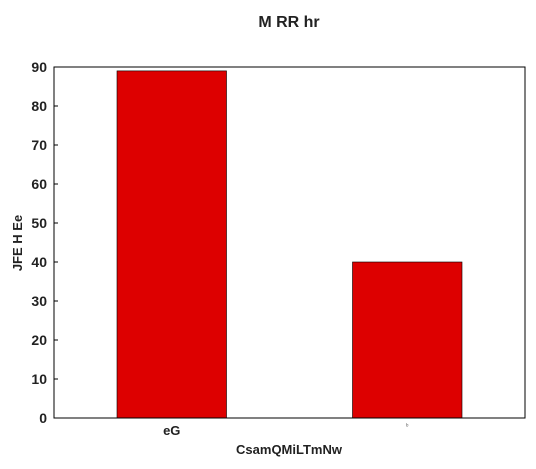 This screenshot has width=536, height=469. Describe the element at coordinates (39, 223) in the screenshot. I see `y-tick-label-5: 50` at that location.